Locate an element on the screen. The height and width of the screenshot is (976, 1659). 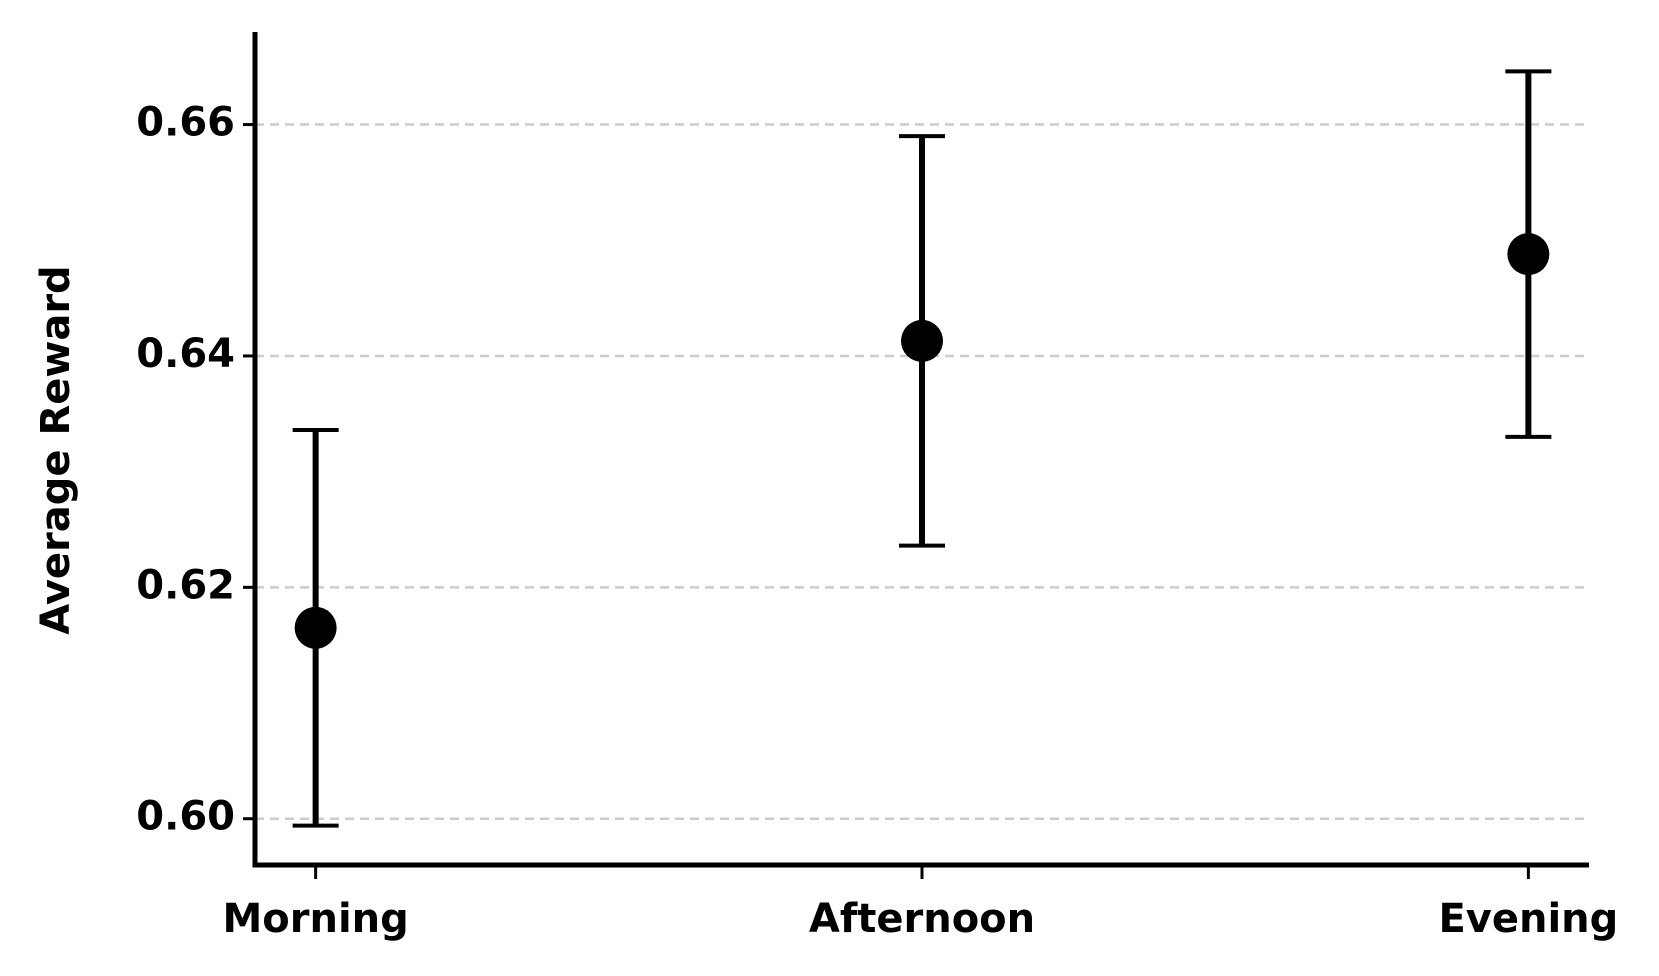
y-tick-label: 0.62 is located at coordinates (185, 585).